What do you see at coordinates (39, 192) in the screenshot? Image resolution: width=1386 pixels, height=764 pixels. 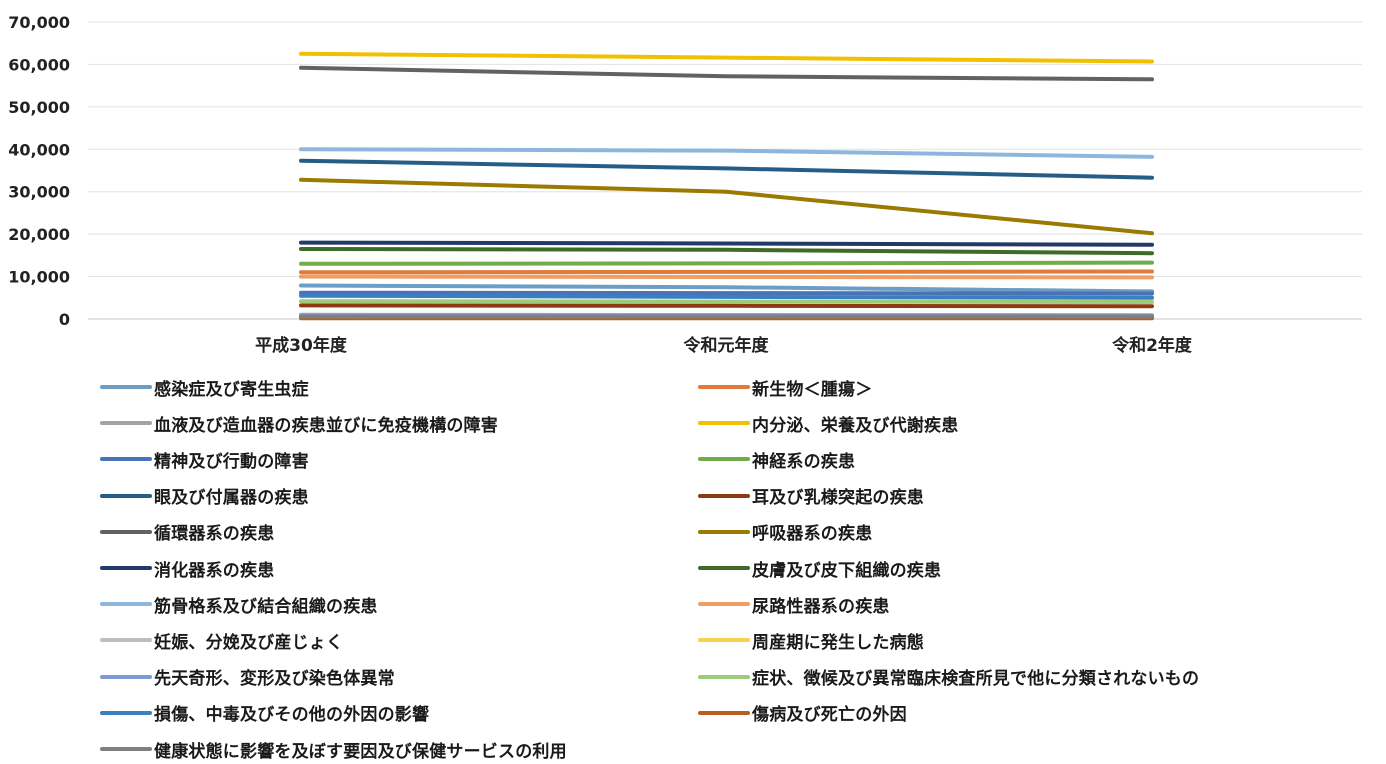 I see `y-tick-label: 30,000` at bounding box center [39, 192].